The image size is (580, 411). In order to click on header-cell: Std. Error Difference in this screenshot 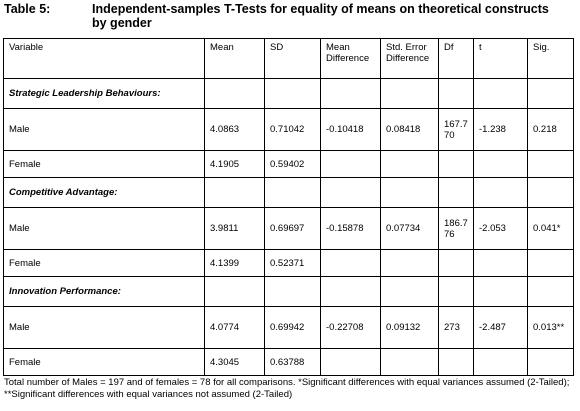, I will do `click(409, 58)`.